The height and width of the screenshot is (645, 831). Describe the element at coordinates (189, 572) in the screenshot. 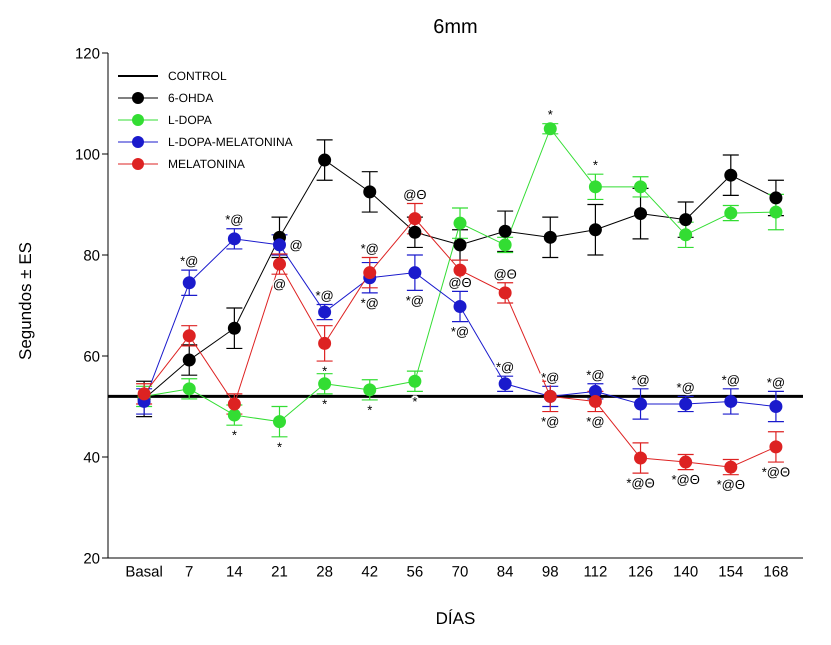

I see `x-tick-label: 7` at that location.